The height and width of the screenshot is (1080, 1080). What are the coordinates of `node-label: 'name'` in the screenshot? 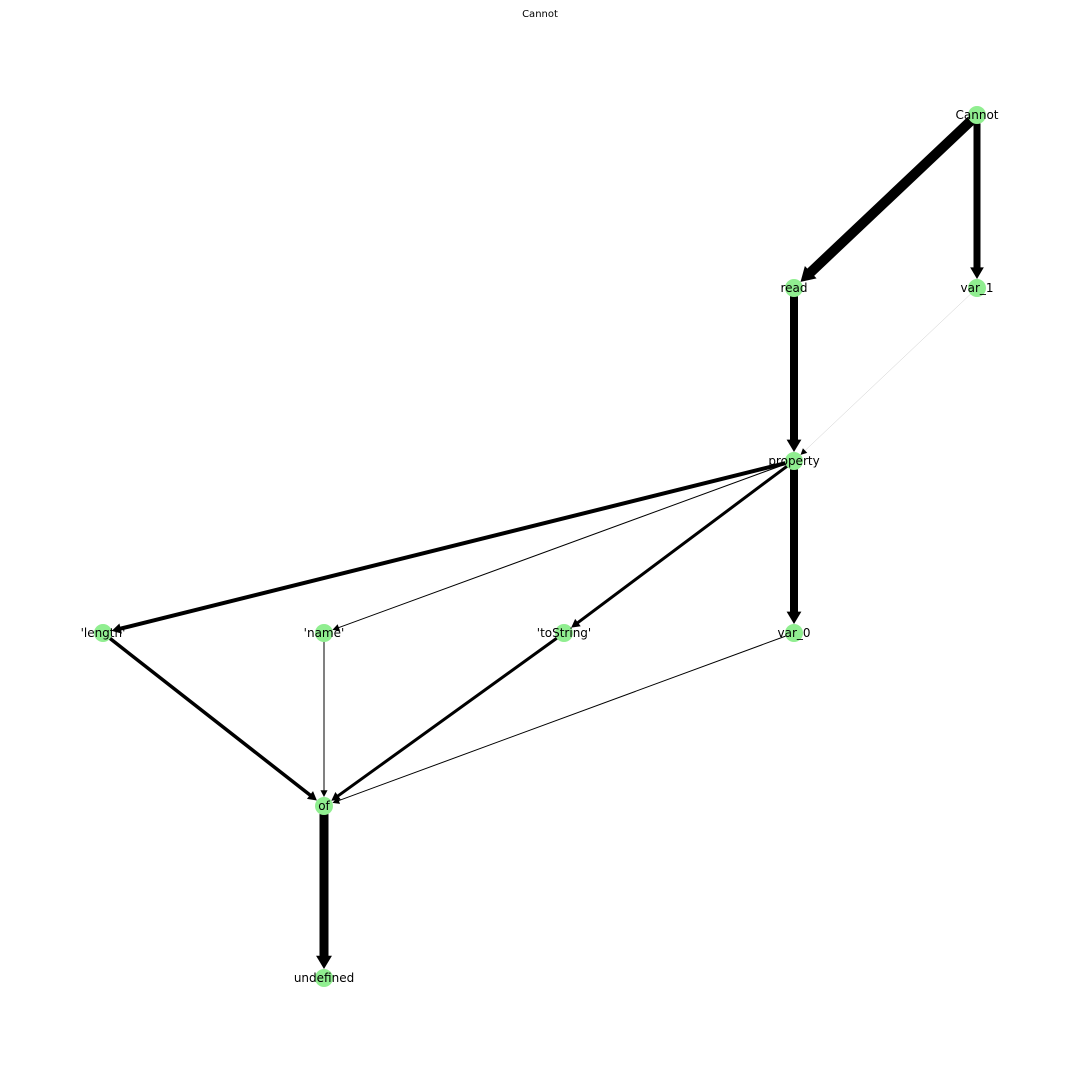 It's located at (324, 633).